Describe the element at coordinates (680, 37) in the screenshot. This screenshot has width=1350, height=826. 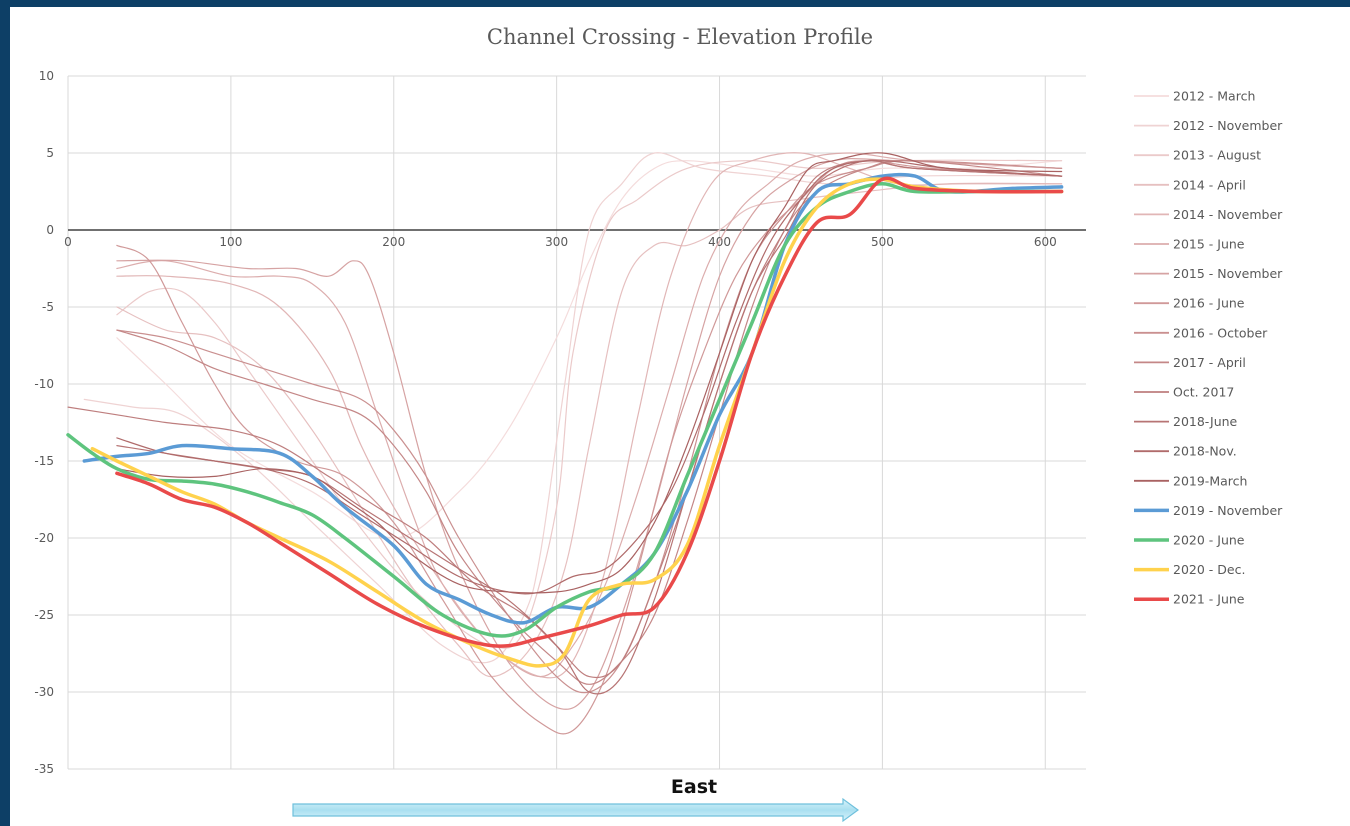
I see `chart-title: Channel Crossing - Elevation Profile` at that location.